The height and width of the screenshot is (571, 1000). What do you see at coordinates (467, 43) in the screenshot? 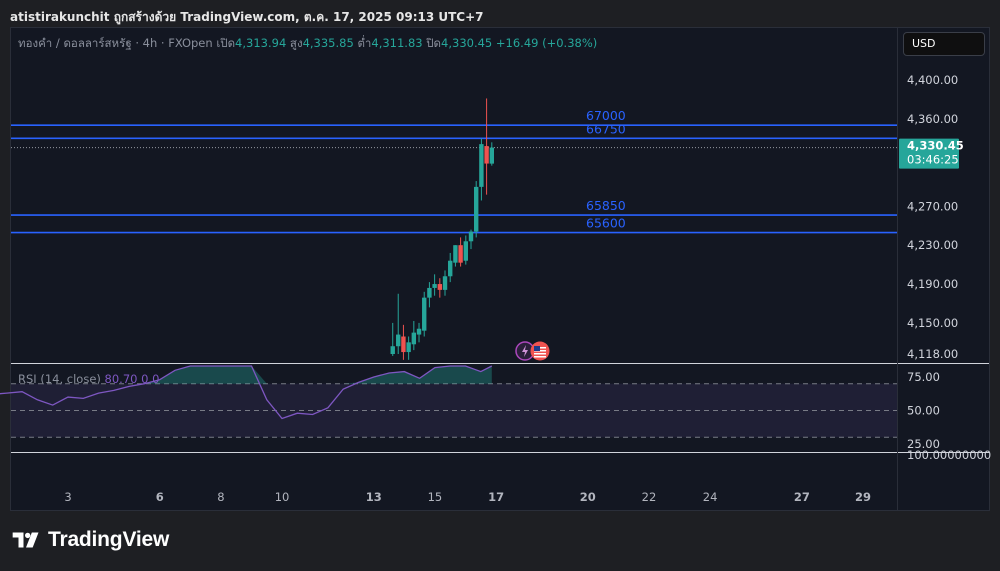
I see `close-value: 4,330.45` at bounding box center [467, 43].